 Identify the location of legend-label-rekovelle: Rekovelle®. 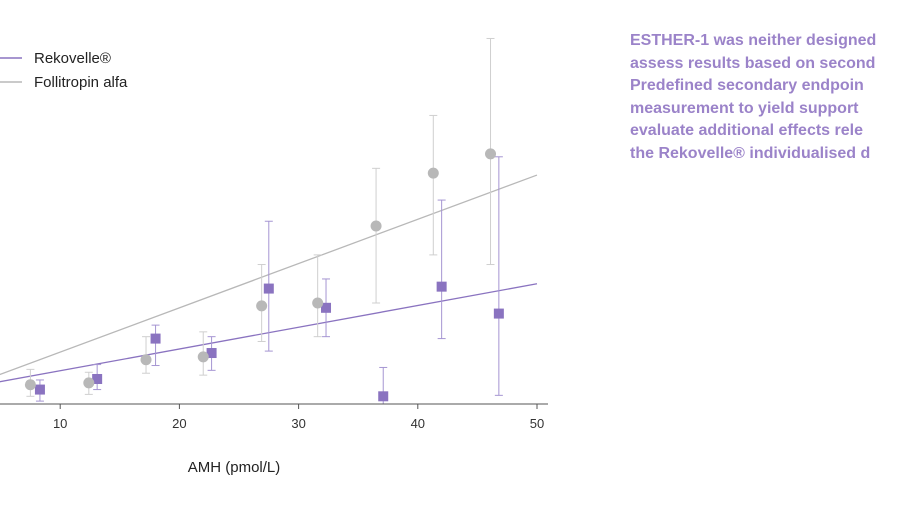
(72, 58).